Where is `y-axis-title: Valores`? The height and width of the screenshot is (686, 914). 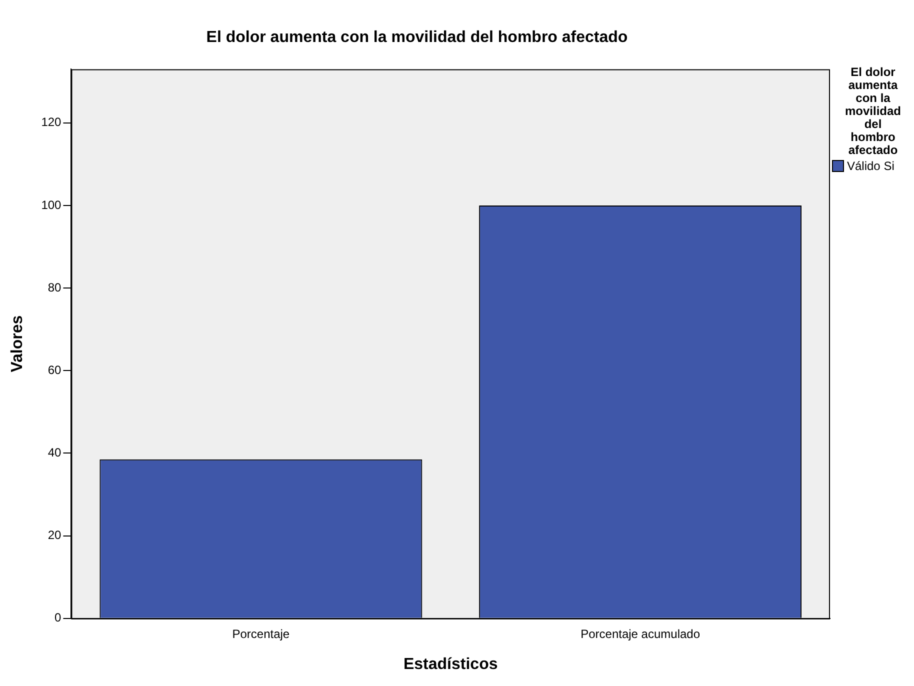 y-axis-title: Valores is located at coordinates (17, 343).